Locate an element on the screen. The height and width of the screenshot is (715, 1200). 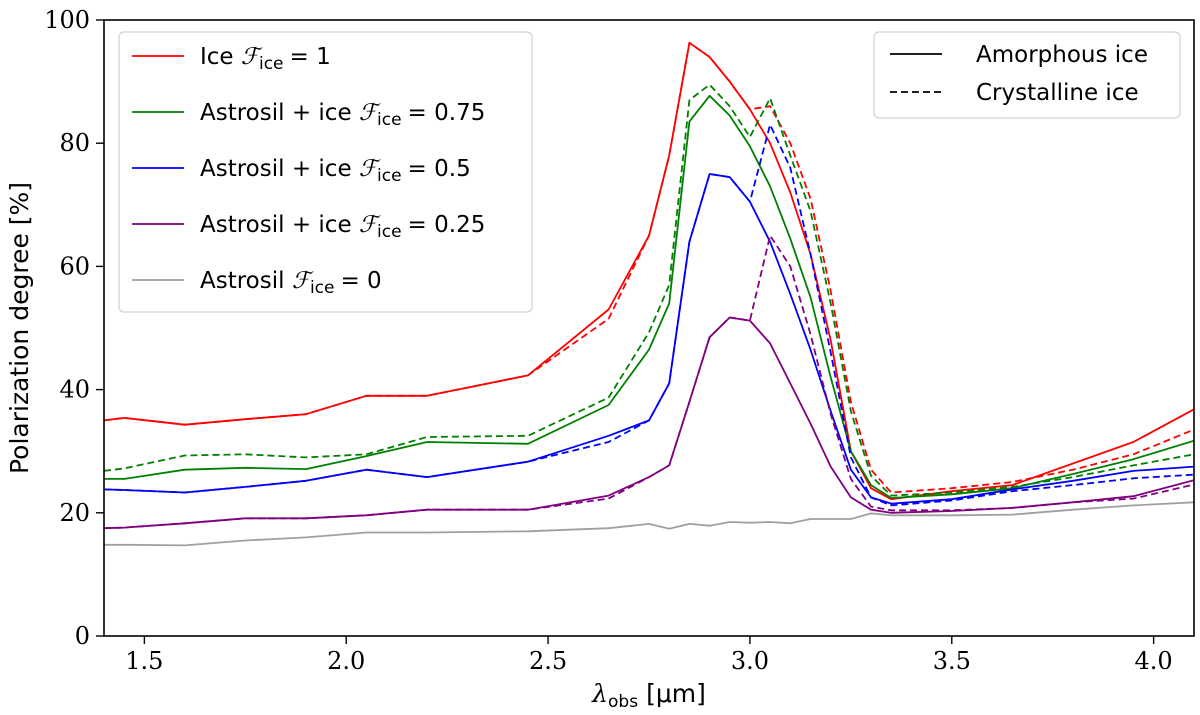
series-legend-label: Astrosil + ice ℱice = 0.75 is located at coordinates (342, 115).